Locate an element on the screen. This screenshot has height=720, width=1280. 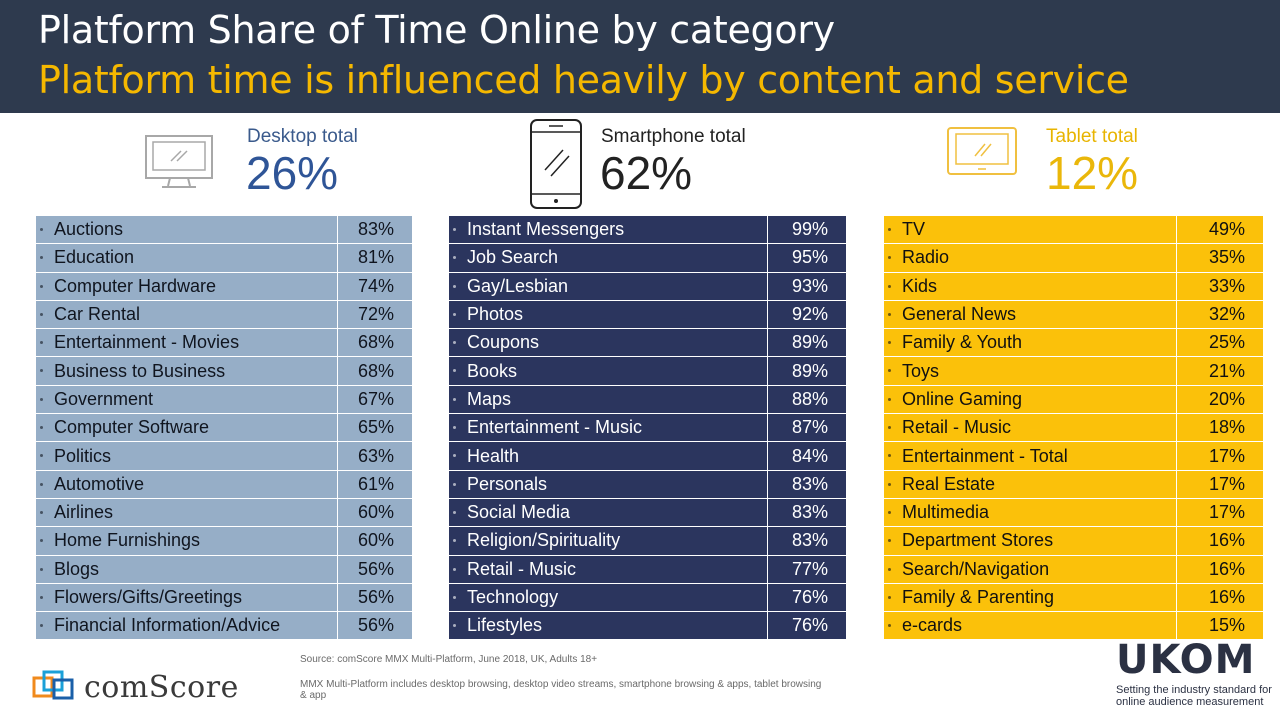
category-share: 61% is located at coordinates (374, 484).